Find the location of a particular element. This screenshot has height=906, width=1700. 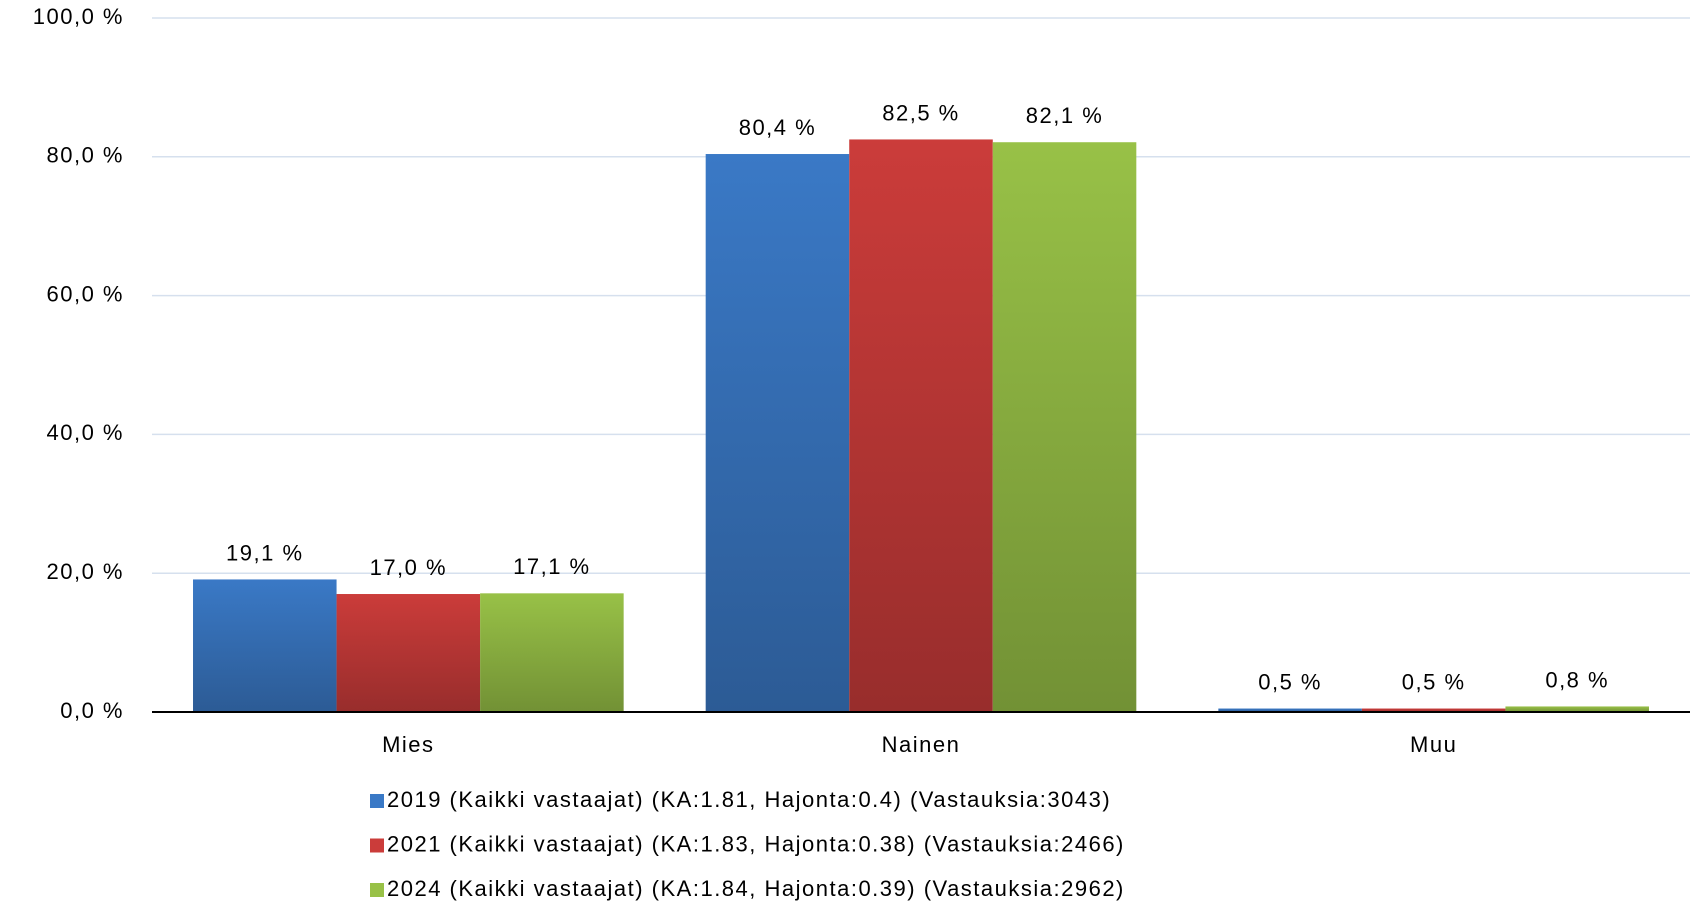

x-tick-label: Muu is located at coordinates (1433, 744).